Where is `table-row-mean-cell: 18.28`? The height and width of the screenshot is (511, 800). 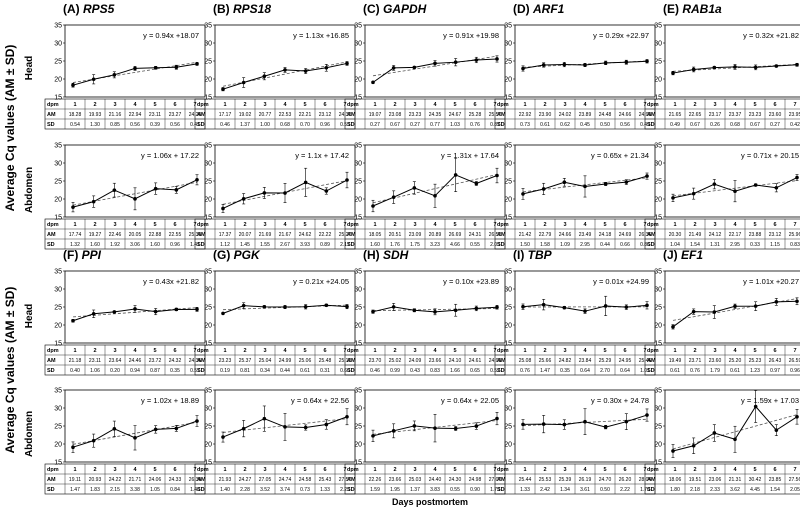
table-row-mean-cell: 18.28 is located at coordinates (75, 115).